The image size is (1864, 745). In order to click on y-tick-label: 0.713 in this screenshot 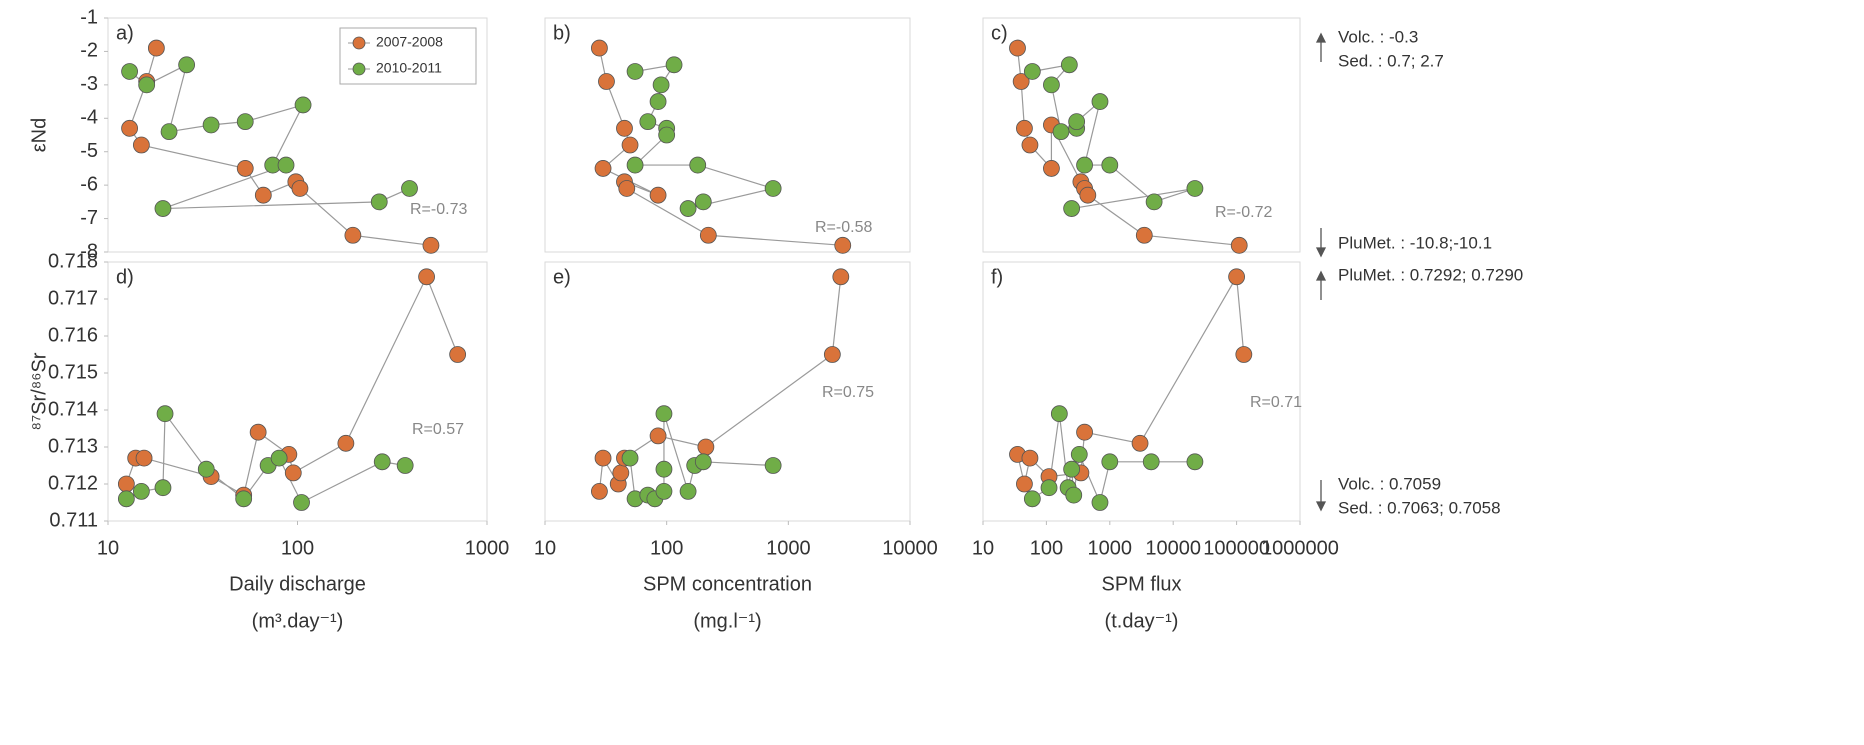, I will do `click(73, 446)`.